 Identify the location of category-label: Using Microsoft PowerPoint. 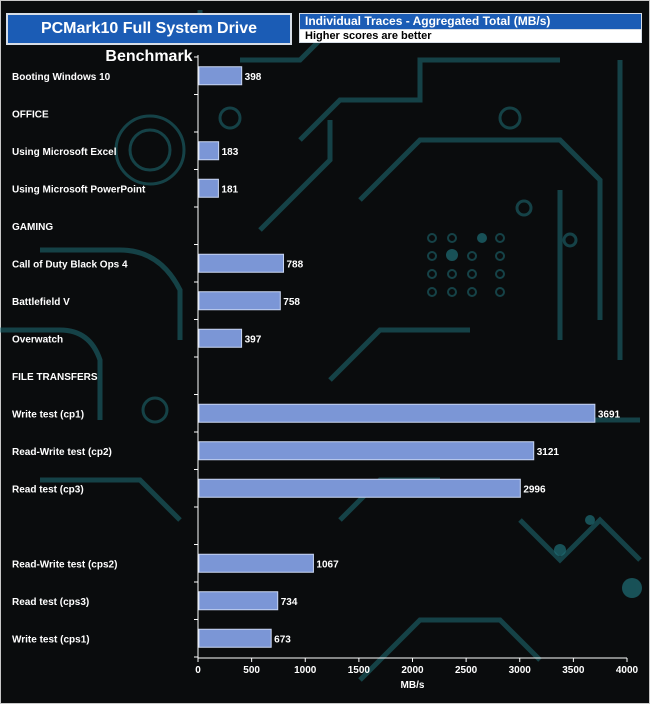
(79, 189).